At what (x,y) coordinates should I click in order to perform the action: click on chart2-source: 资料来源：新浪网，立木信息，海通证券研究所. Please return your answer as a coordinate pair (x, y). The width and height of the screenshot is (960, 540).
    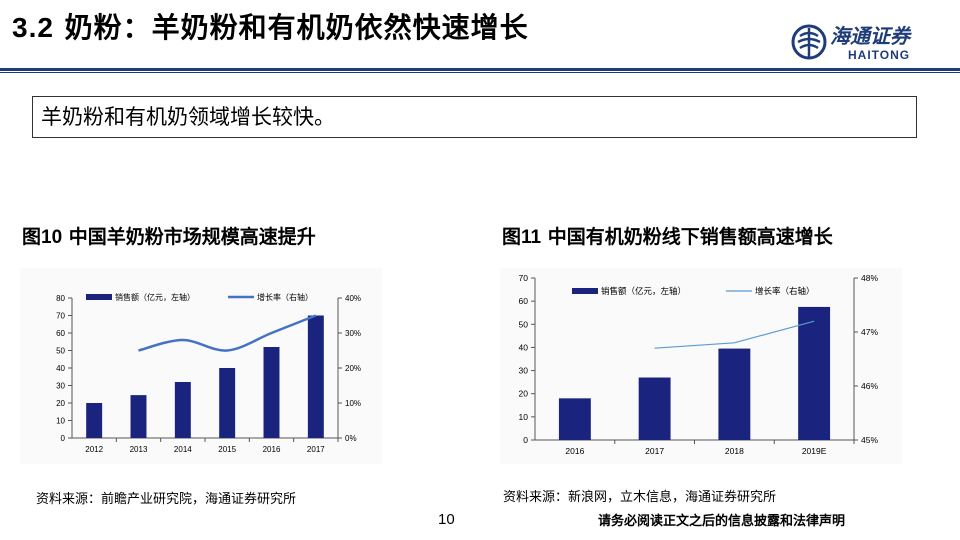
    Looking at the image, I should click on (640, 497).